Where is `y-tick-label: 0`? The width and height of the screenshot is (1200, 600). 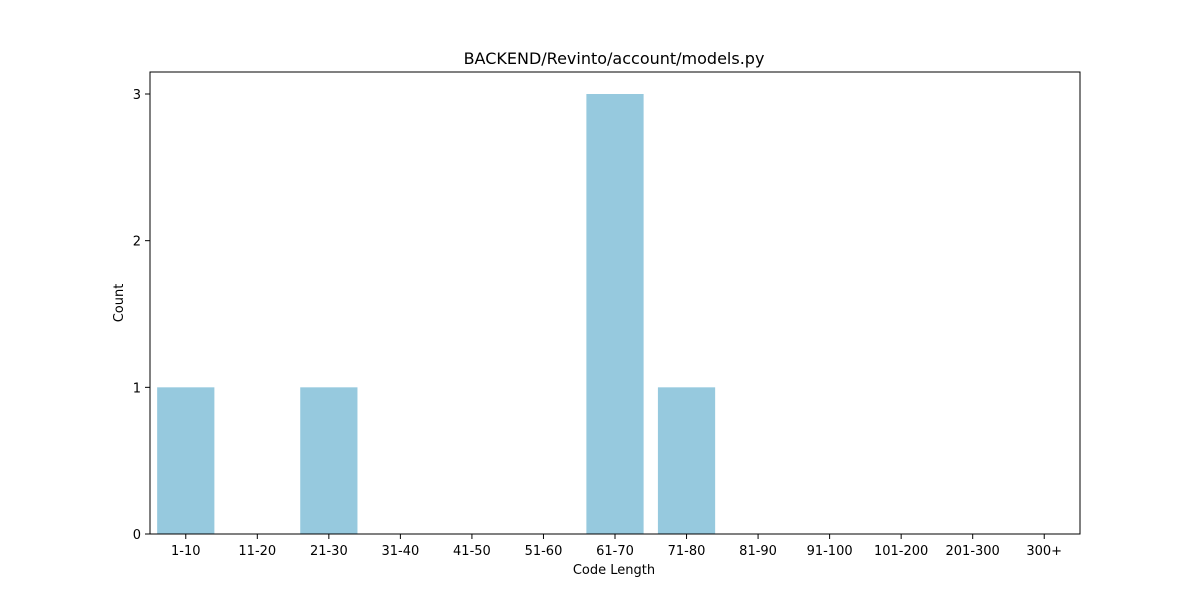 y-tick-label: 0 is located at coordinates (137, 535).